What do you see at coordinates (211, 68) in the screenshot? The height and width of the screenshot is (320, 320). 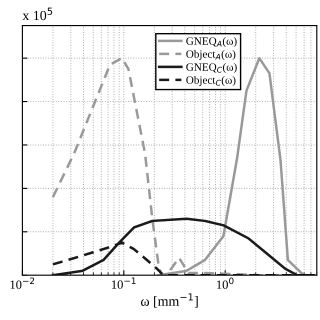 I see `legend-label: GNEQ$_{C}$(ω)` at bounding box center [211, 68].